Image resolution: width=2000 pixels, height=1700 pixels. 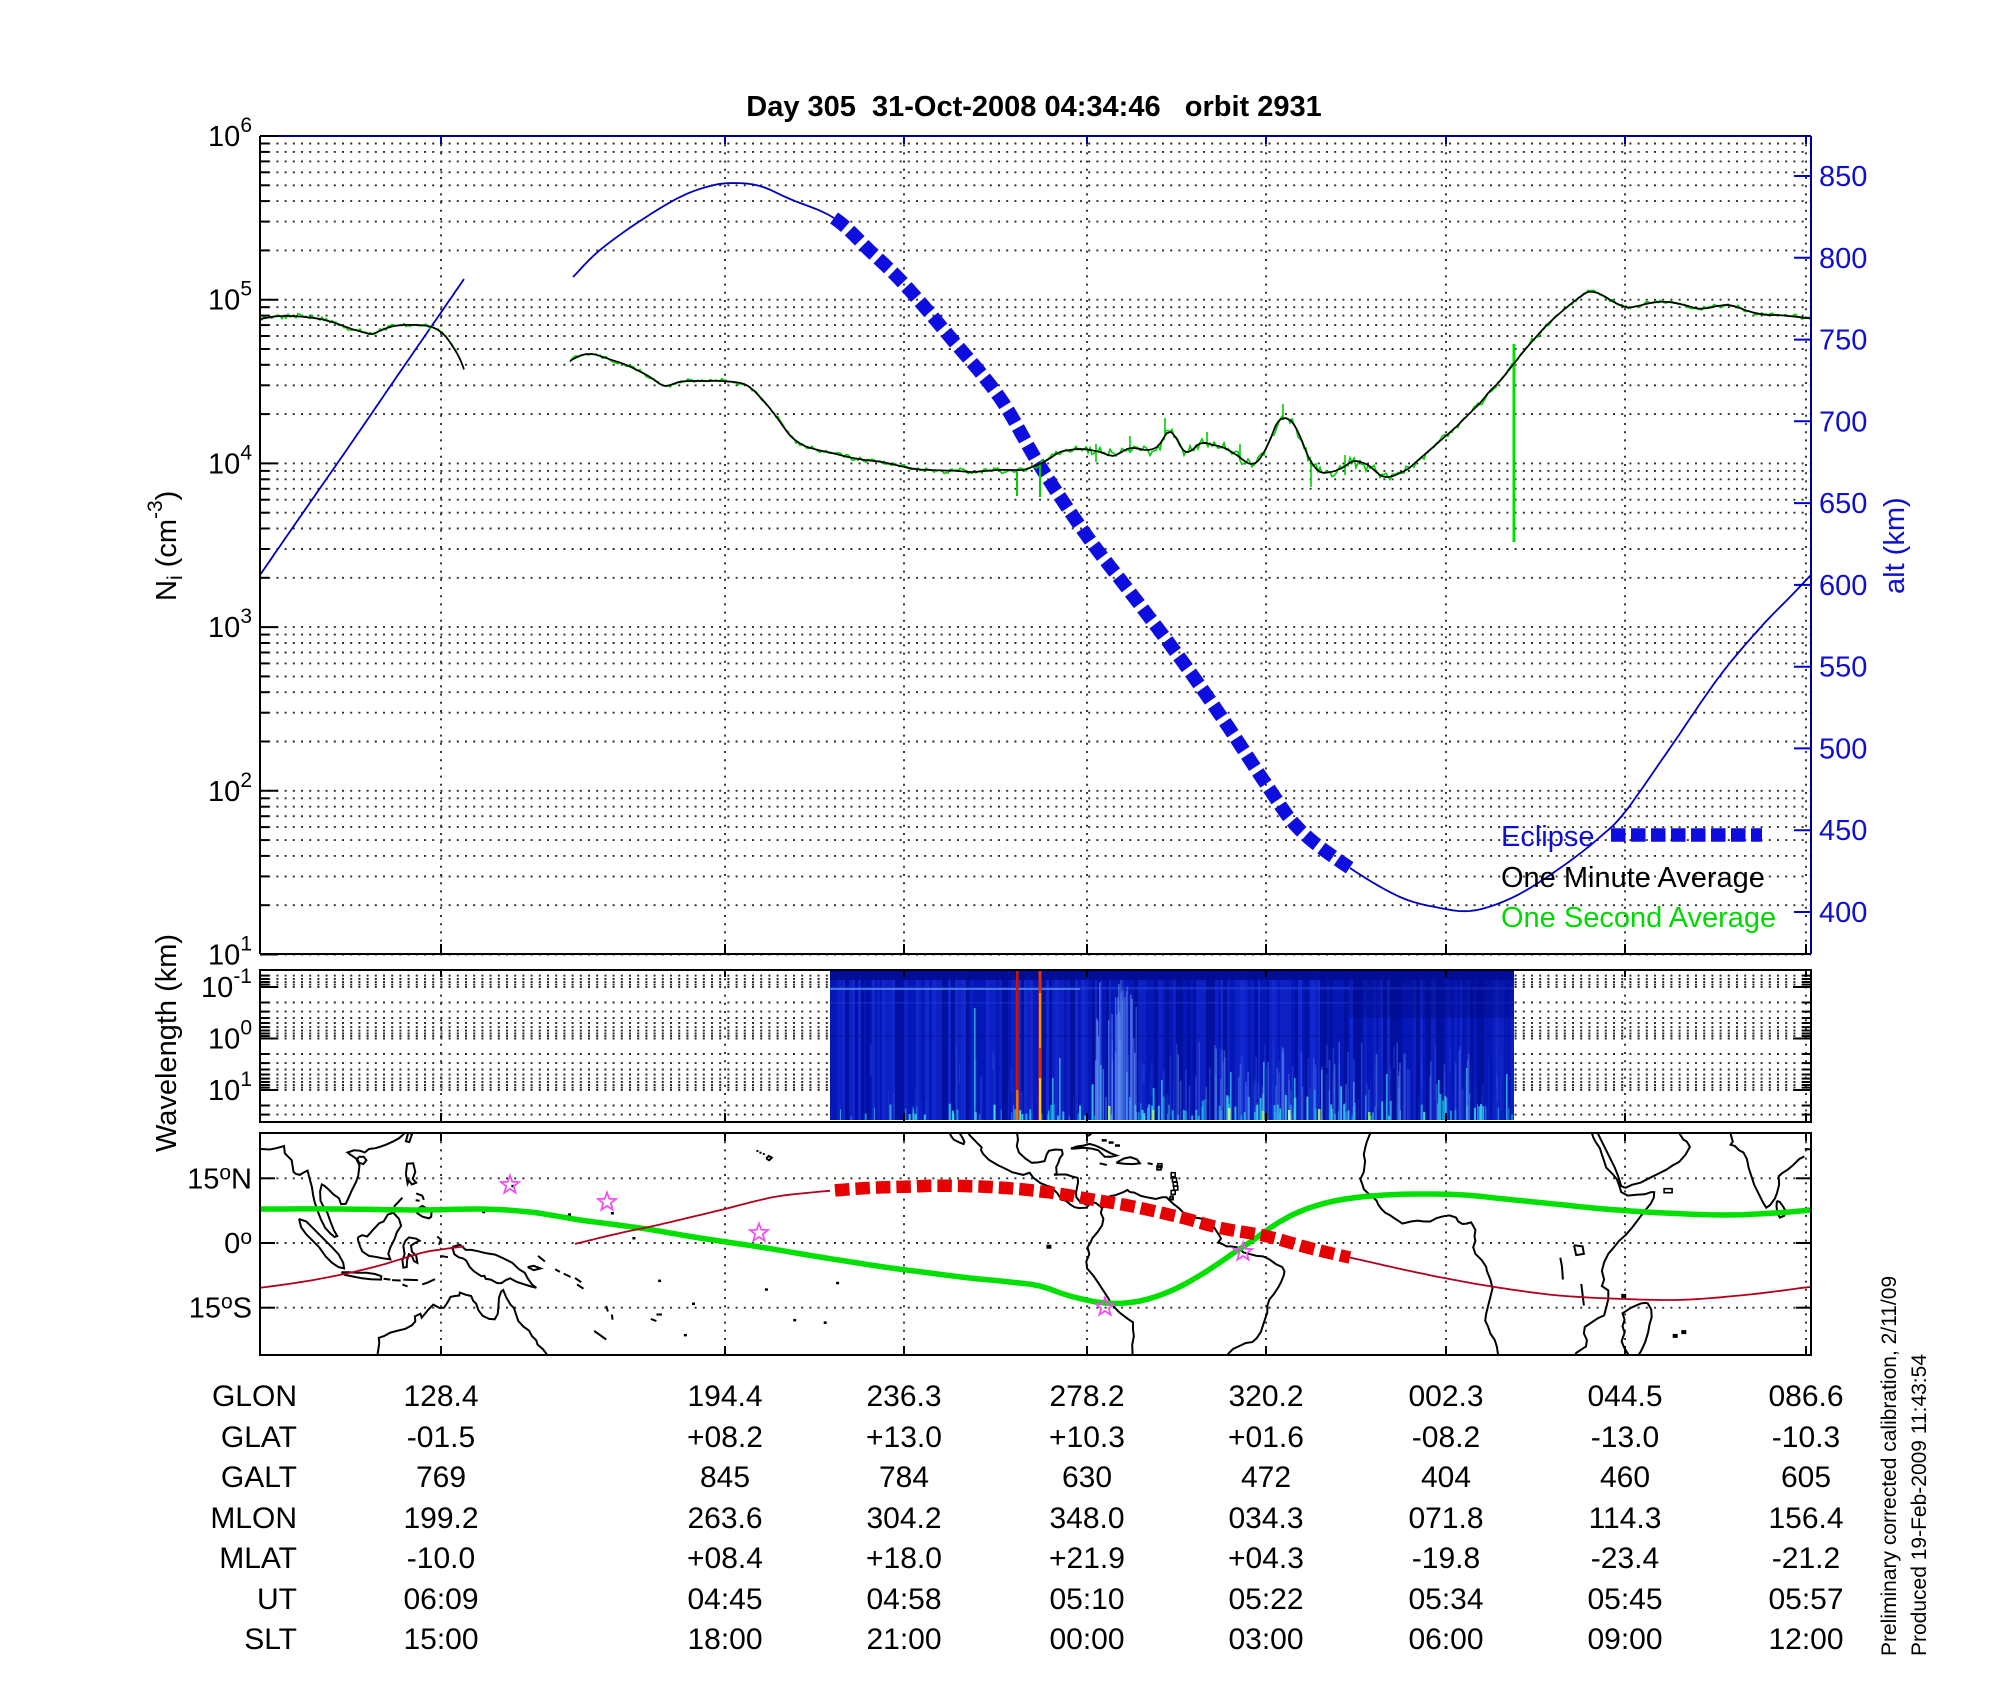 What do you see at coordinates (1919, 1505) in the screenshot?
I see `svg-text: Produced 19-Feb-2009 11:43:54` at bounding box center [1919, 1505].